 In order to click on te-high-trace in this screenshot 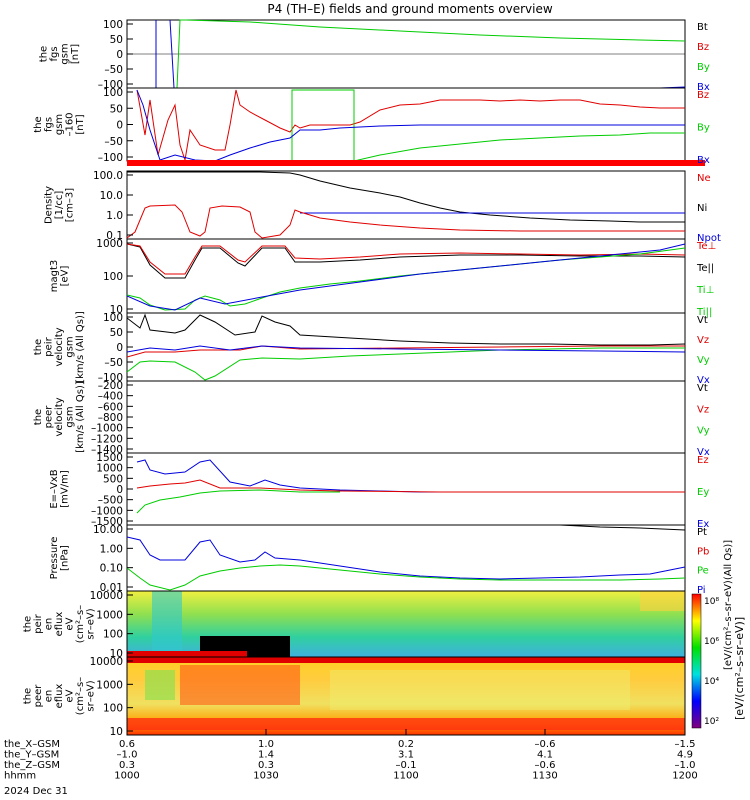, I will do `click(406, 277)`.